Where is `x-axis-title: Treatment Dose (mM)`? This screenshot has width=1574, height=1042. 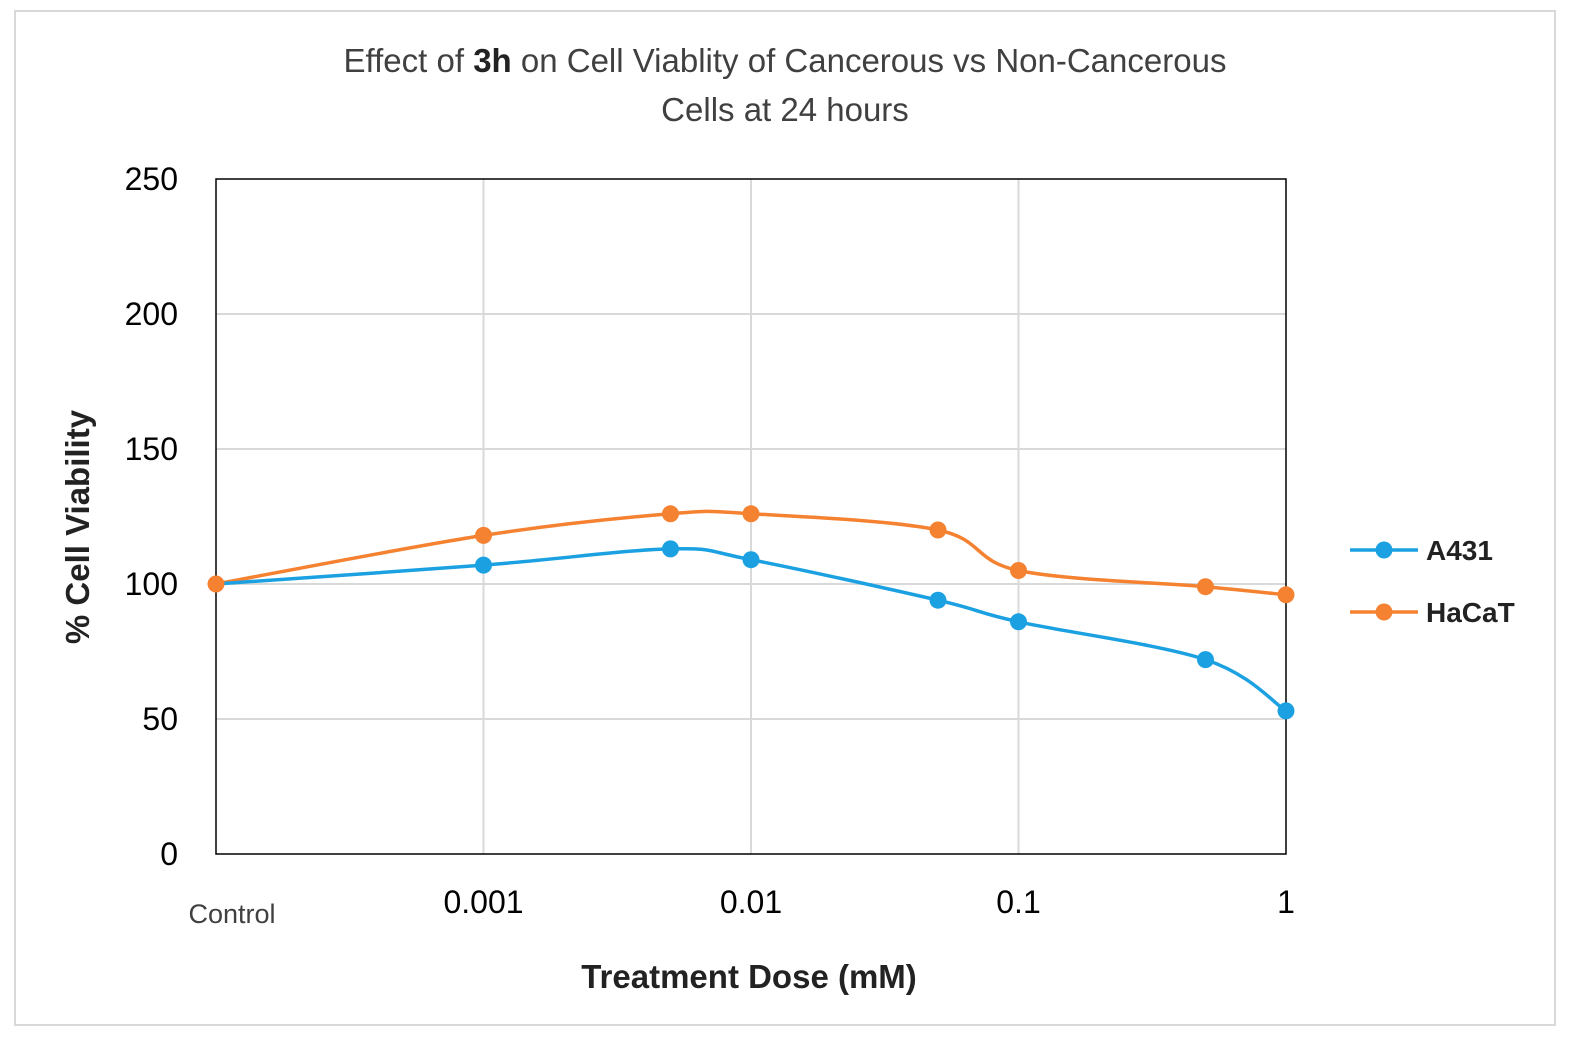 x-axis-title: Treatment Dose (mM) is located at coordinates (749, 976).